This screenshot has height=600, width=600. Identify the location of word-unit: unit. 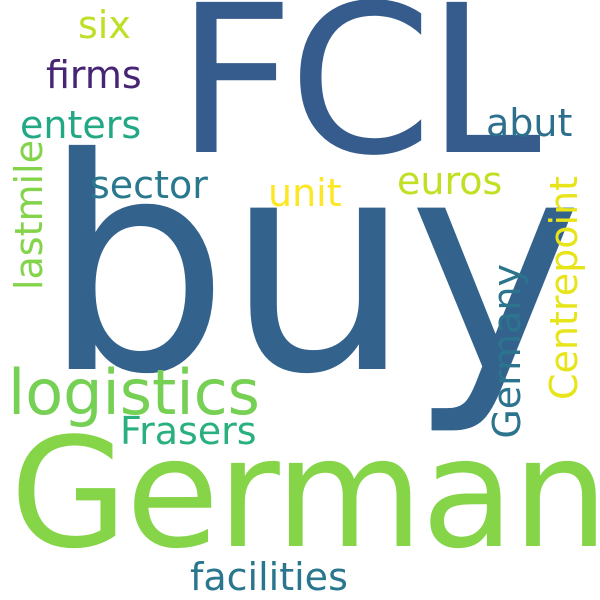
(305, 193).